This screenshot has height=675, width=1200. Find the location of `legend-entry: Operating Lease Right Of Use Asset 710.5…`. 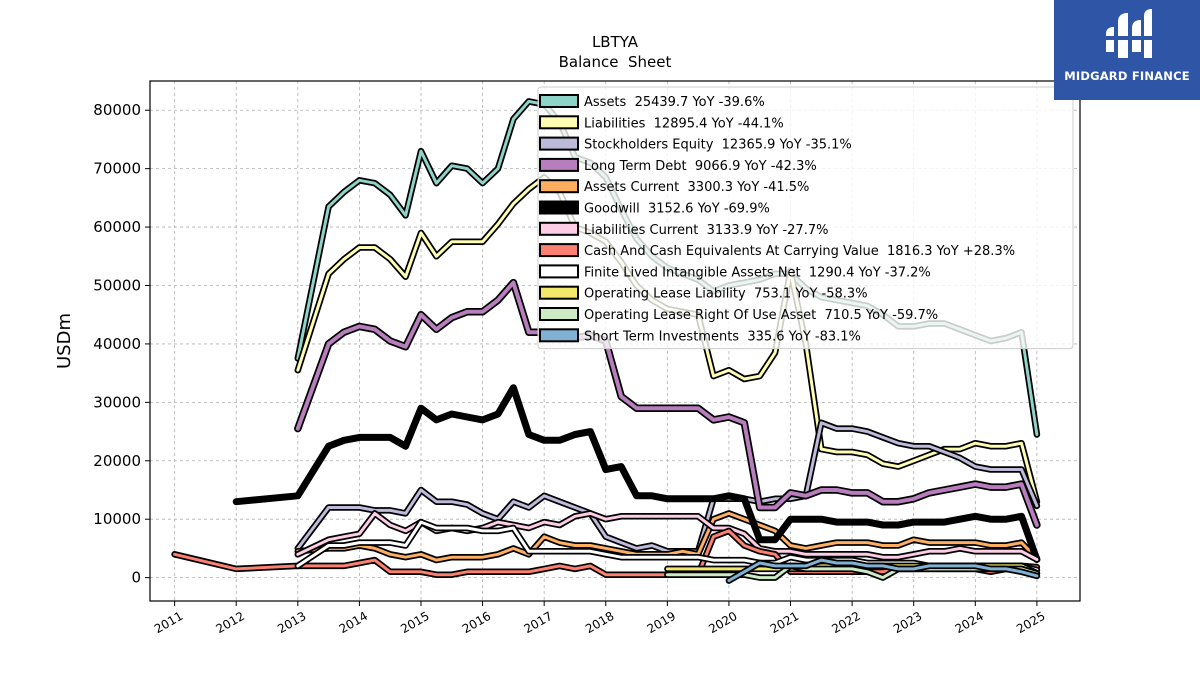

legend-entry: Operating Lease Right Of Use Asset 710.5… is located at coordinates (761, 315).